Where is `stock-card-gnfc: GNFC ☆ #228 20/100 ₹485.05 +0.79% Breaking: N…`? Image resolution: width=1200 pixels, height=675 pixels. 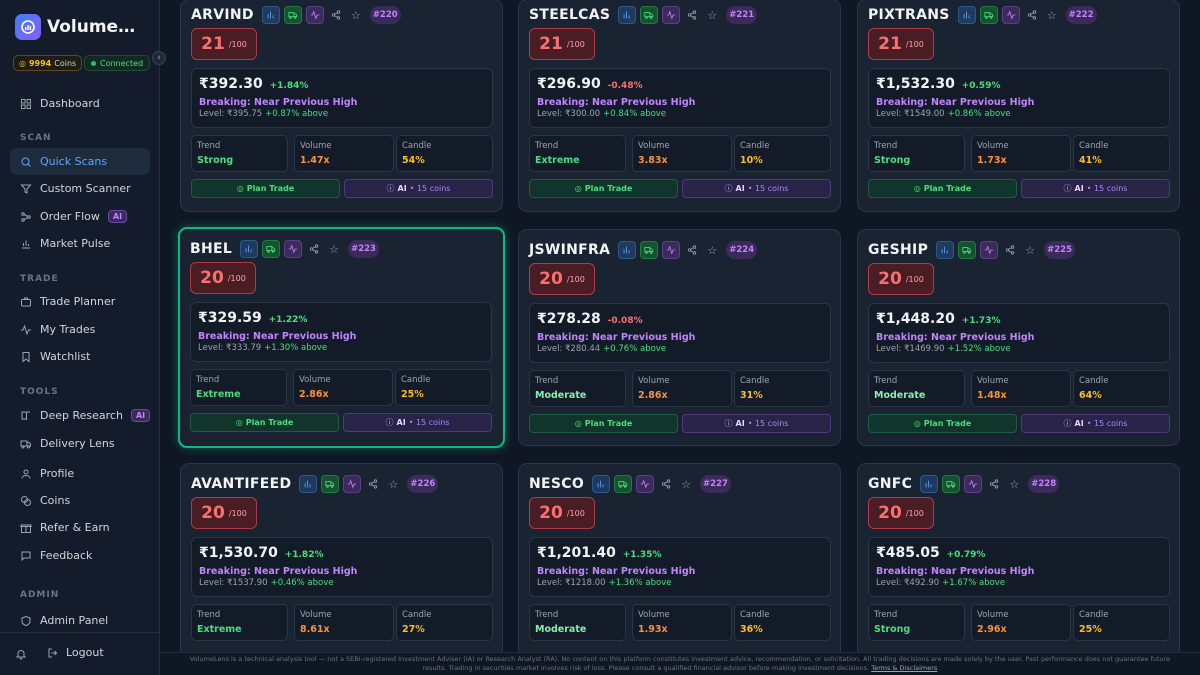 stock-card-gnfc: GNFC ☆ #228 20/100 ₹485.05 +0.79% Breaking: N… is located at coordinates (1018, 563).